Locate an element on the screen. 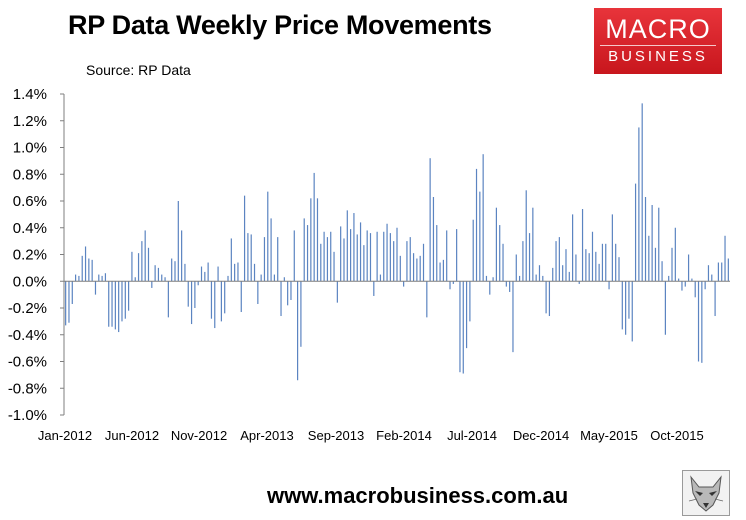 The height and width of the screenshot is (520, 746). y-tick-label: -0.8% is located at coordinates (27, 388).